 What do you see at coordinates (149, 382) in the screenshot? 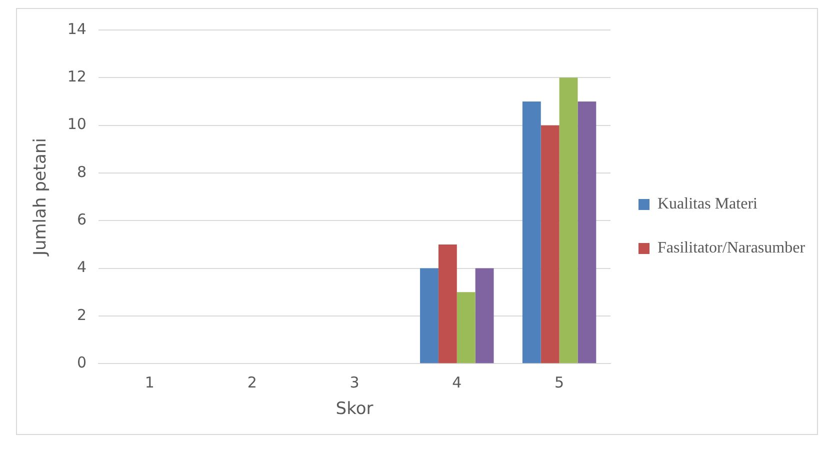
I see `x-tick-label: 1` at bounding box center [149, 382].